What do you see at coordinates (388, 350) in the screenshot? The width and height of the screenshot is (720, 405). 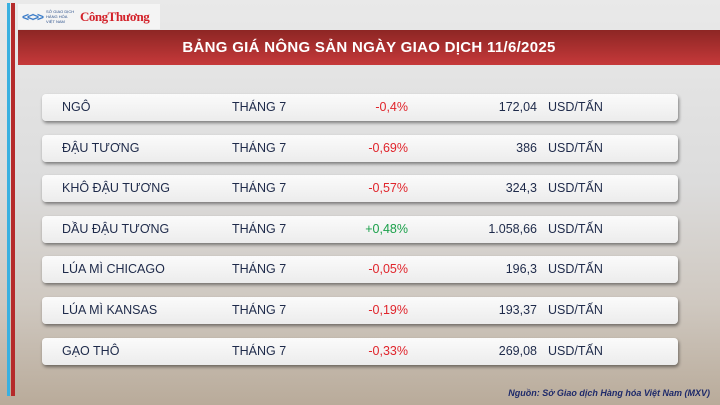 I see `change-percent: -0,33%` at bounding box center [388, 350].